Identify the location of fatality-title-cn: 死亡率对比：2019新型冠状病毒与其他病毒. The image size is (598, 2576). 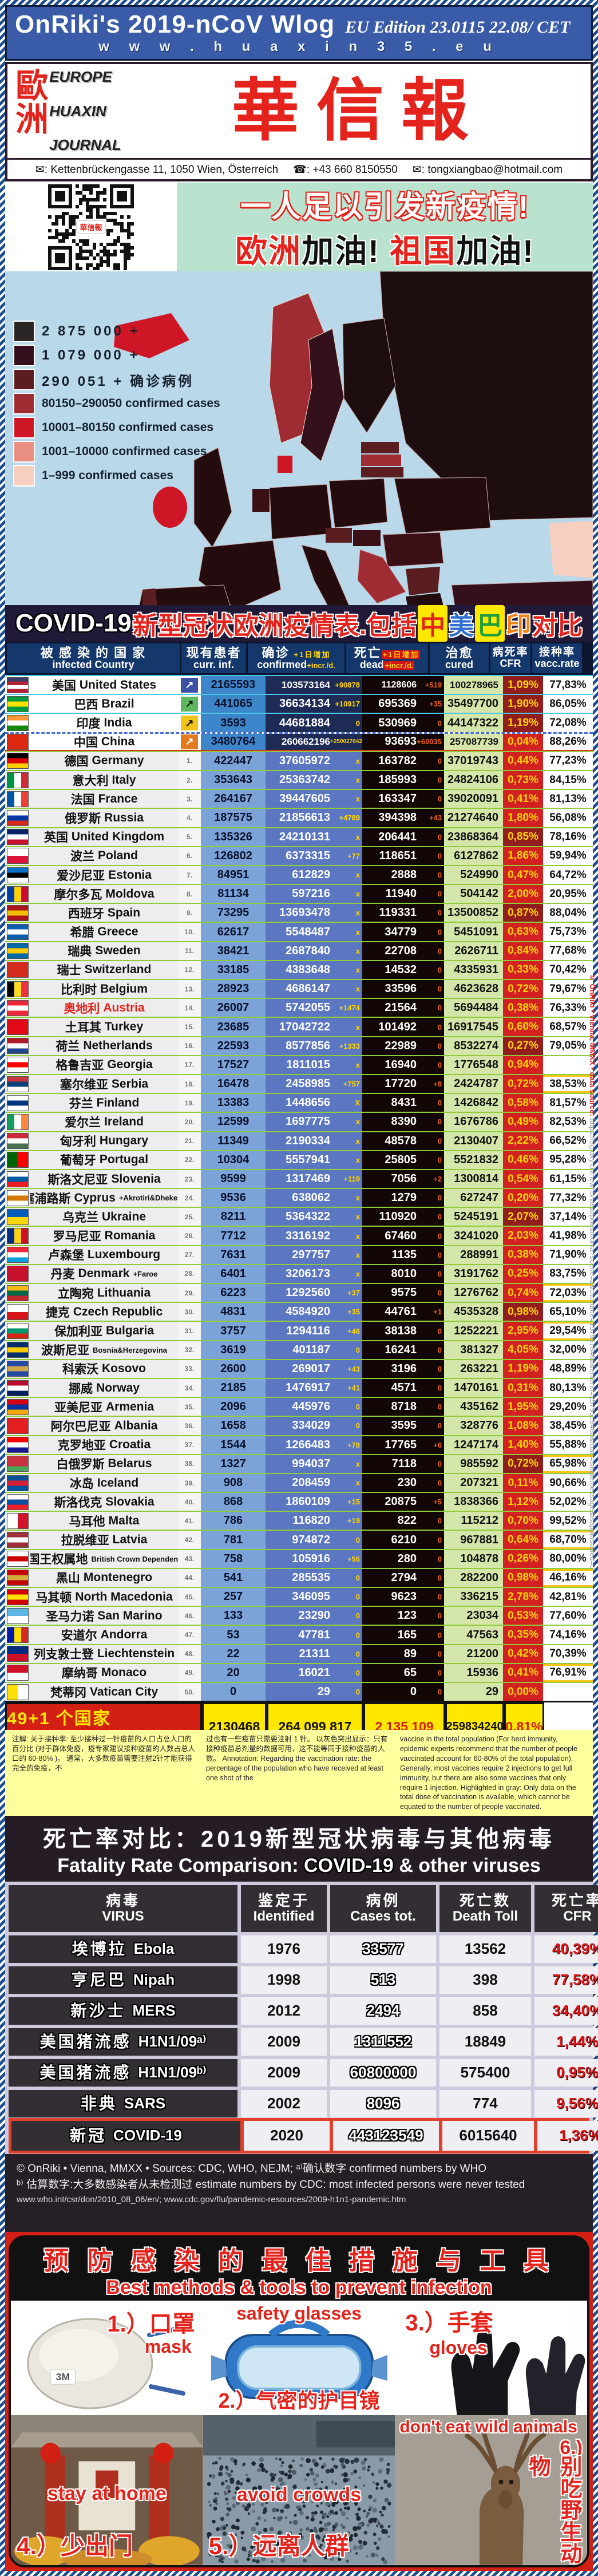
(299, 1839).